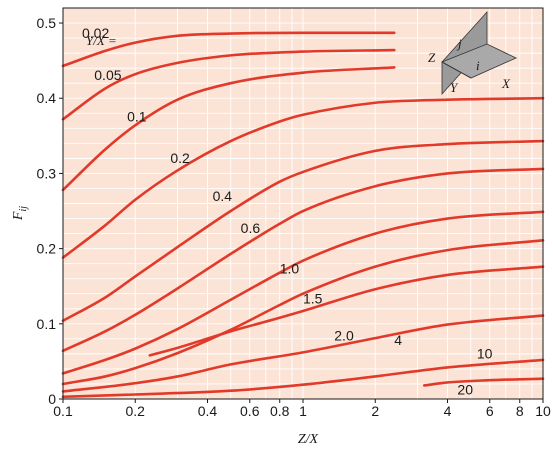 This screenshot has height=453, width=553. What do you see at coordinates (250, 411) in the screenshot?
I see `x-tick-label: 0.6` at bounding box center [250, 411].